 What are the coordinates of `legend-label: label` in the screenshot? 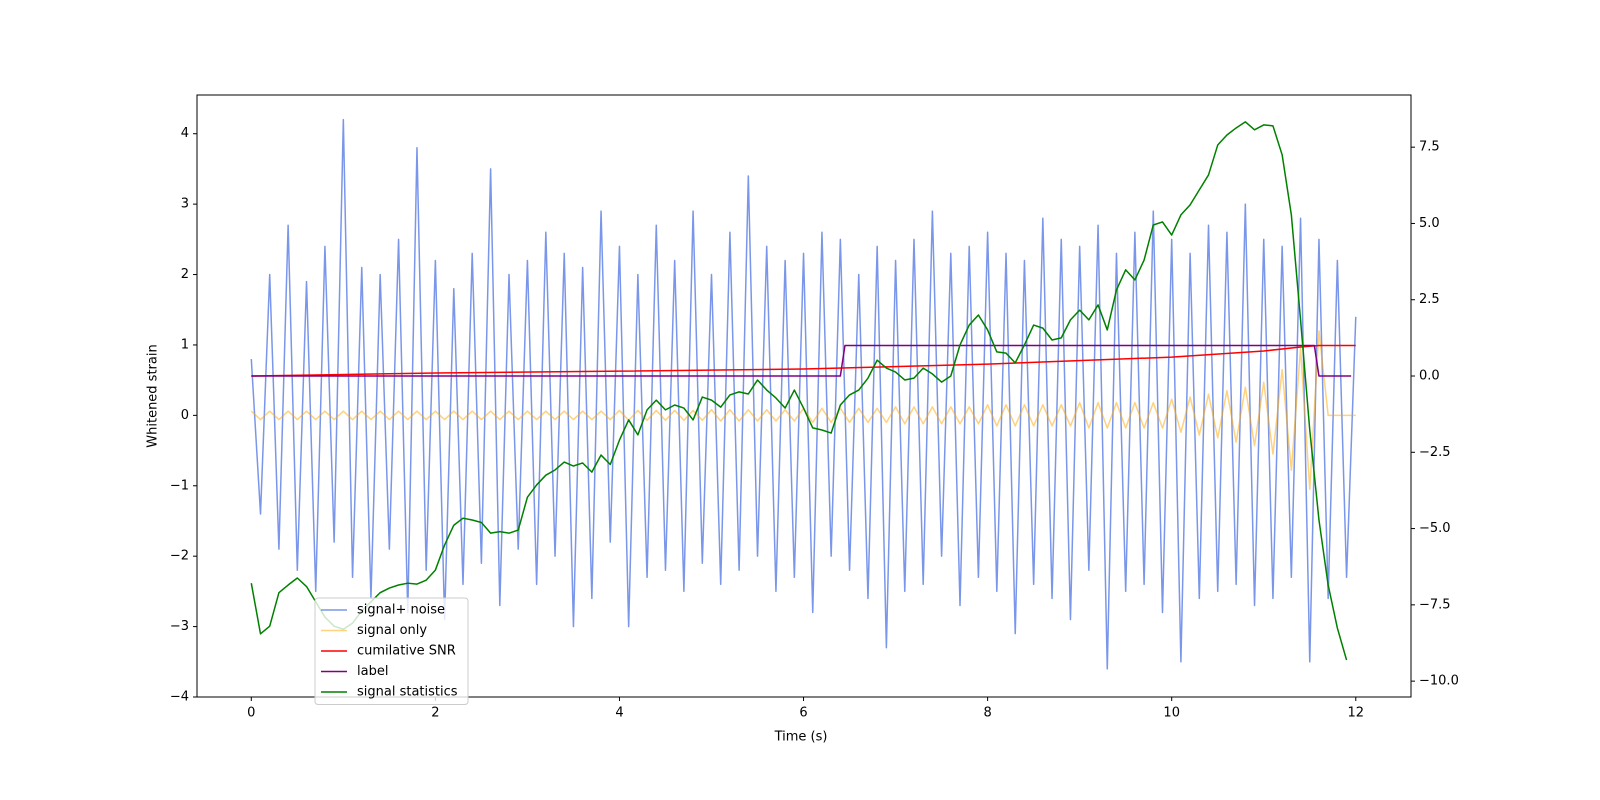 It's located at (372, 671).